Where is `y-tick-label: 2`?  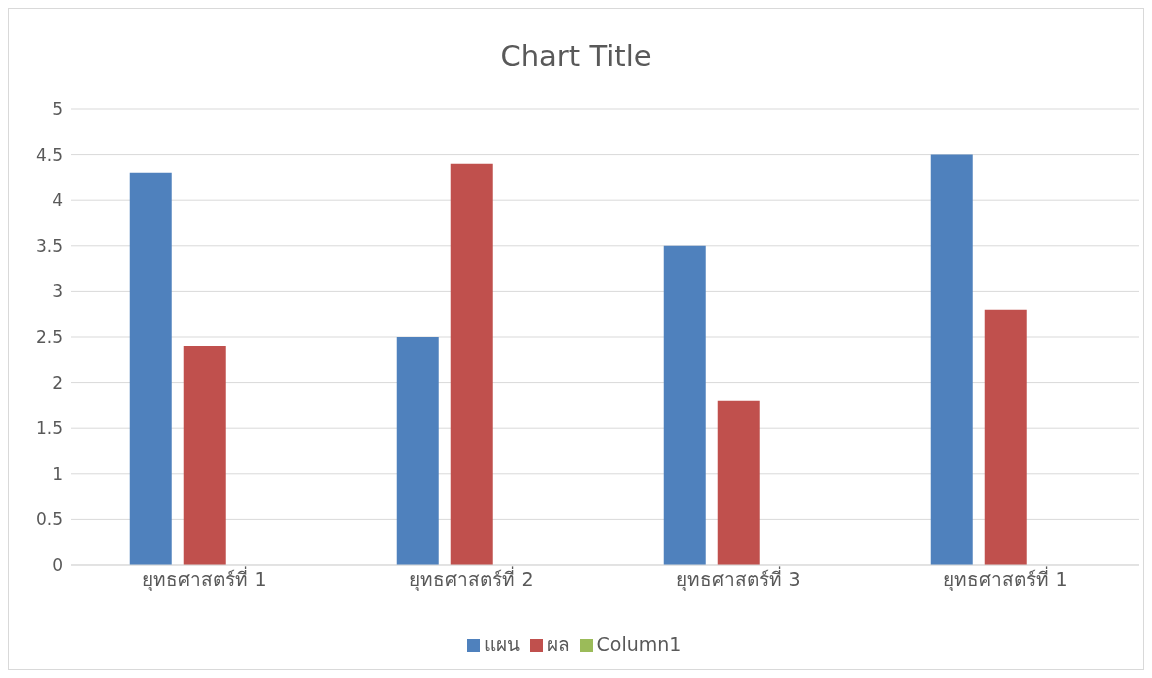 y-tick-label: 2 is located at coordinates (57, 382).